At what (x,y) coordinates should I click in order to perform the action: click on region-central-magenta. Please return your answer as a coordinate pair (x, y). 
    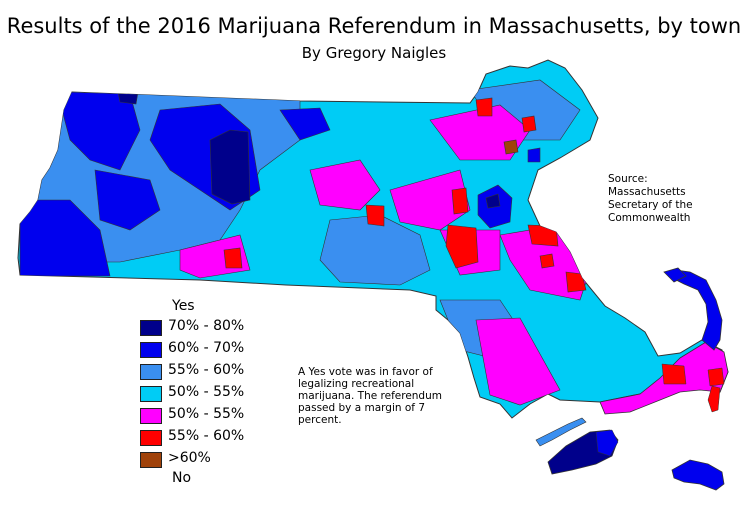
    Looking at the image, I should click on (345, 185).